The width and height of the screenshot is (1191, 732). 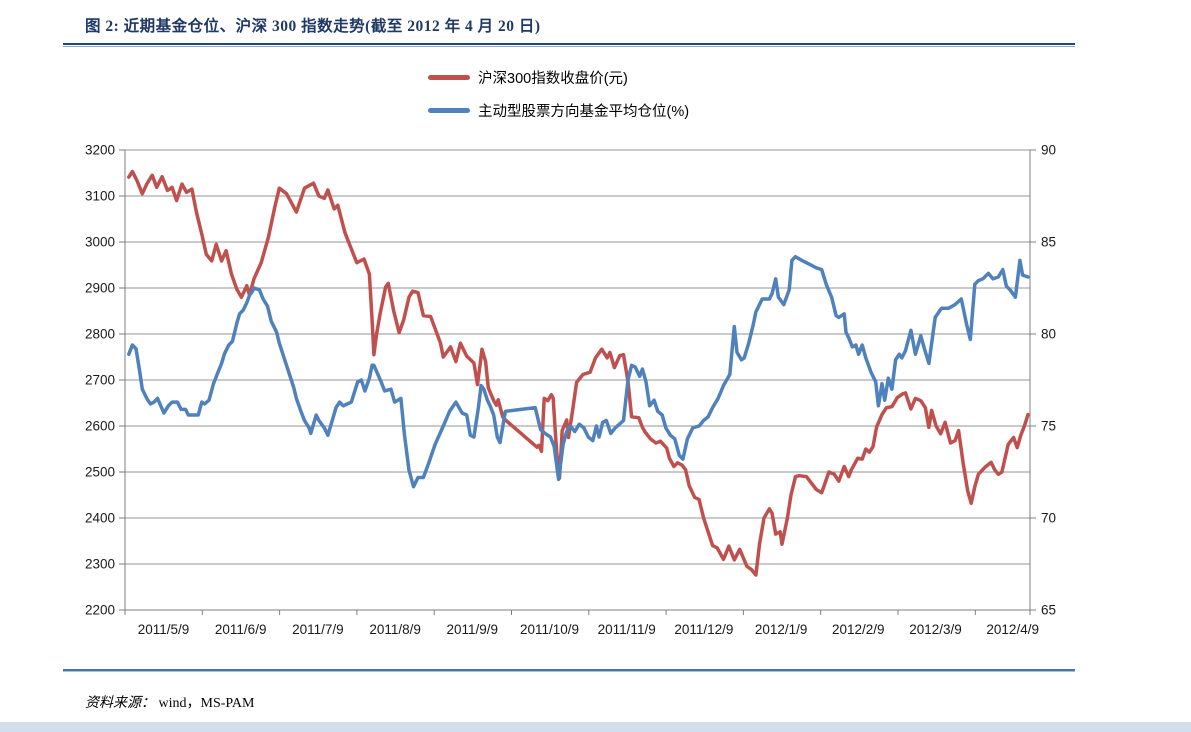 What do you see at coordinates (100, 610) in the screenshot?
I see `svg-text: 2200` at bounding box center [100, 610].